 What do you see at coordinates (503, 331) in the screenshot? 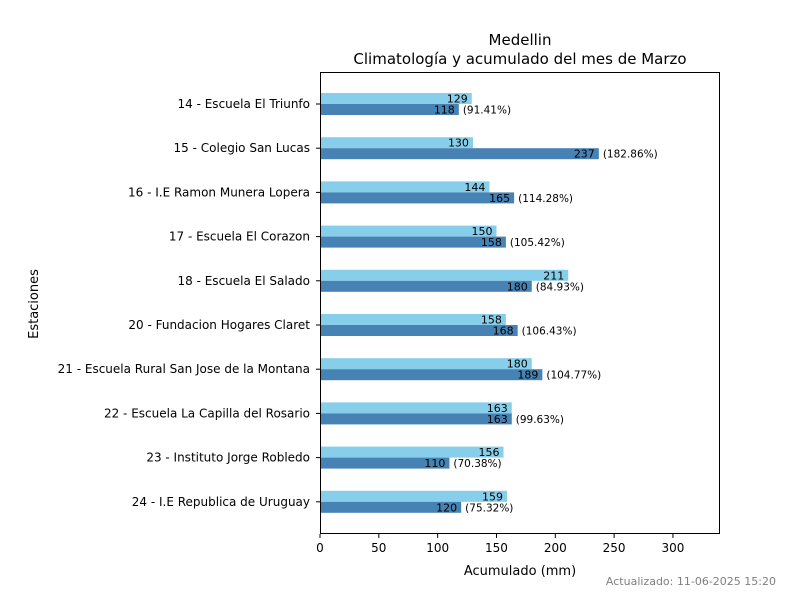
I see `bar-value-label: 168` at bounding box center [503, 331].